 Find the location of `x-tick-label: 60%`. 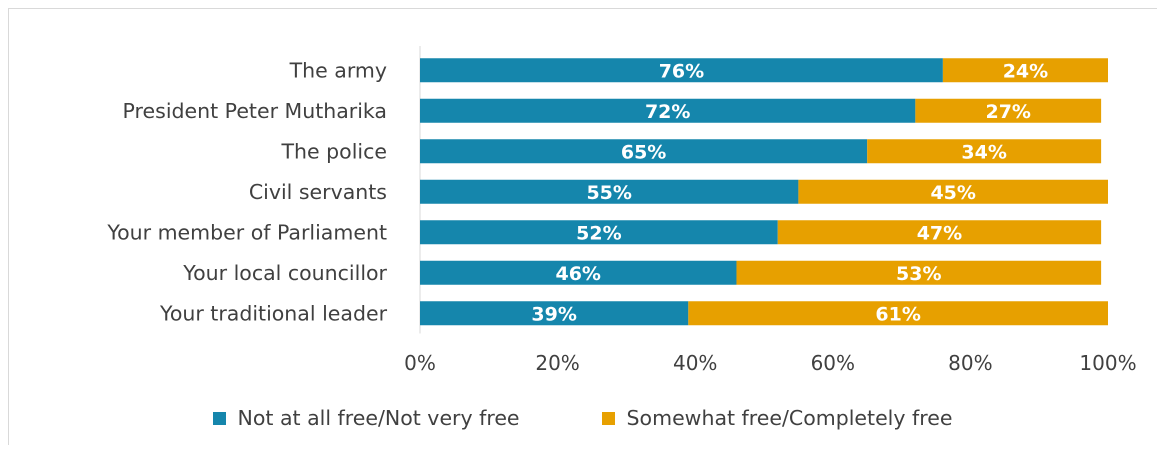

x-tick-label: 60% is located at coordinates (833, 363).